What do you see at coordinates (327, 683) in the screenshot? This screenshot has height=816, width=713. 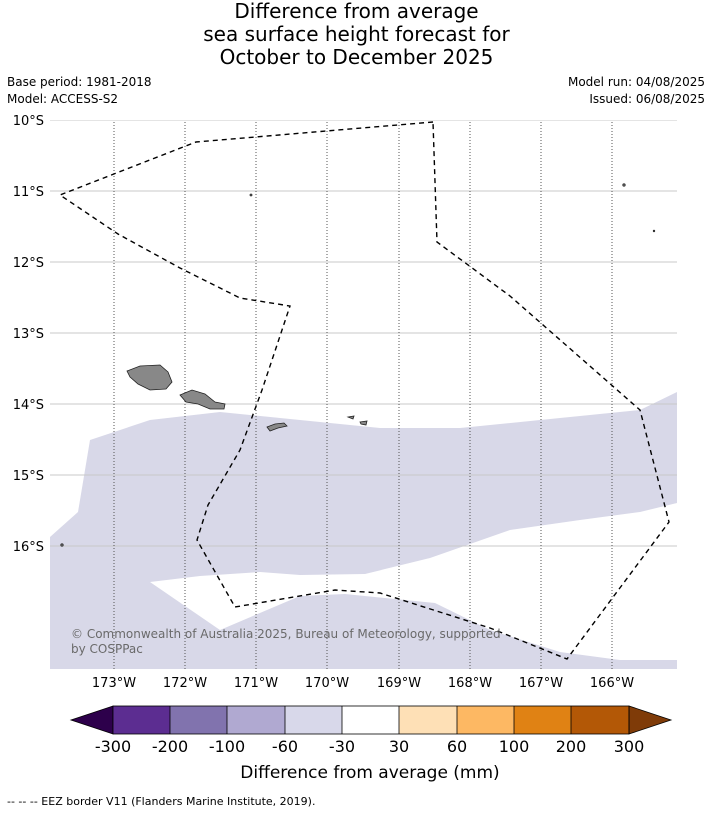 I see `lon-label: 170°W` at bounding box center [327, 683].